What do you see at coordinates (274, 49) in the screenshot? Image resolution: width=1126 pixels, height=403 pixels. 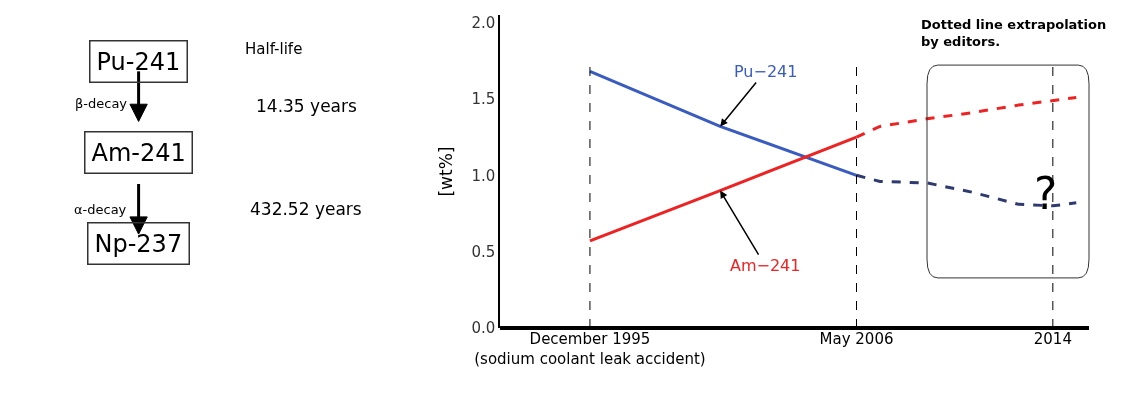 I see `text: Half-life` at bounding box center [274, 49].